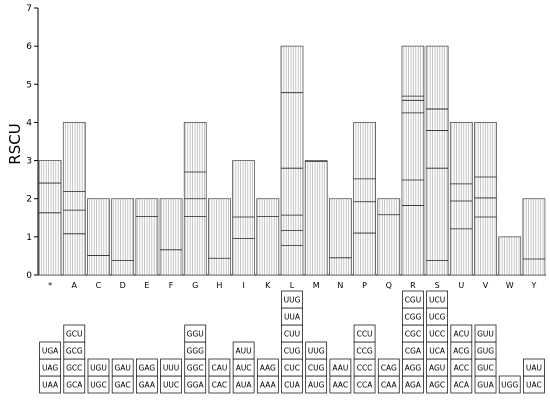  What do you see at coordinates (244, 368) in the screenshot?
I see `codon-label: AUC` at bounding box center [244, 368].